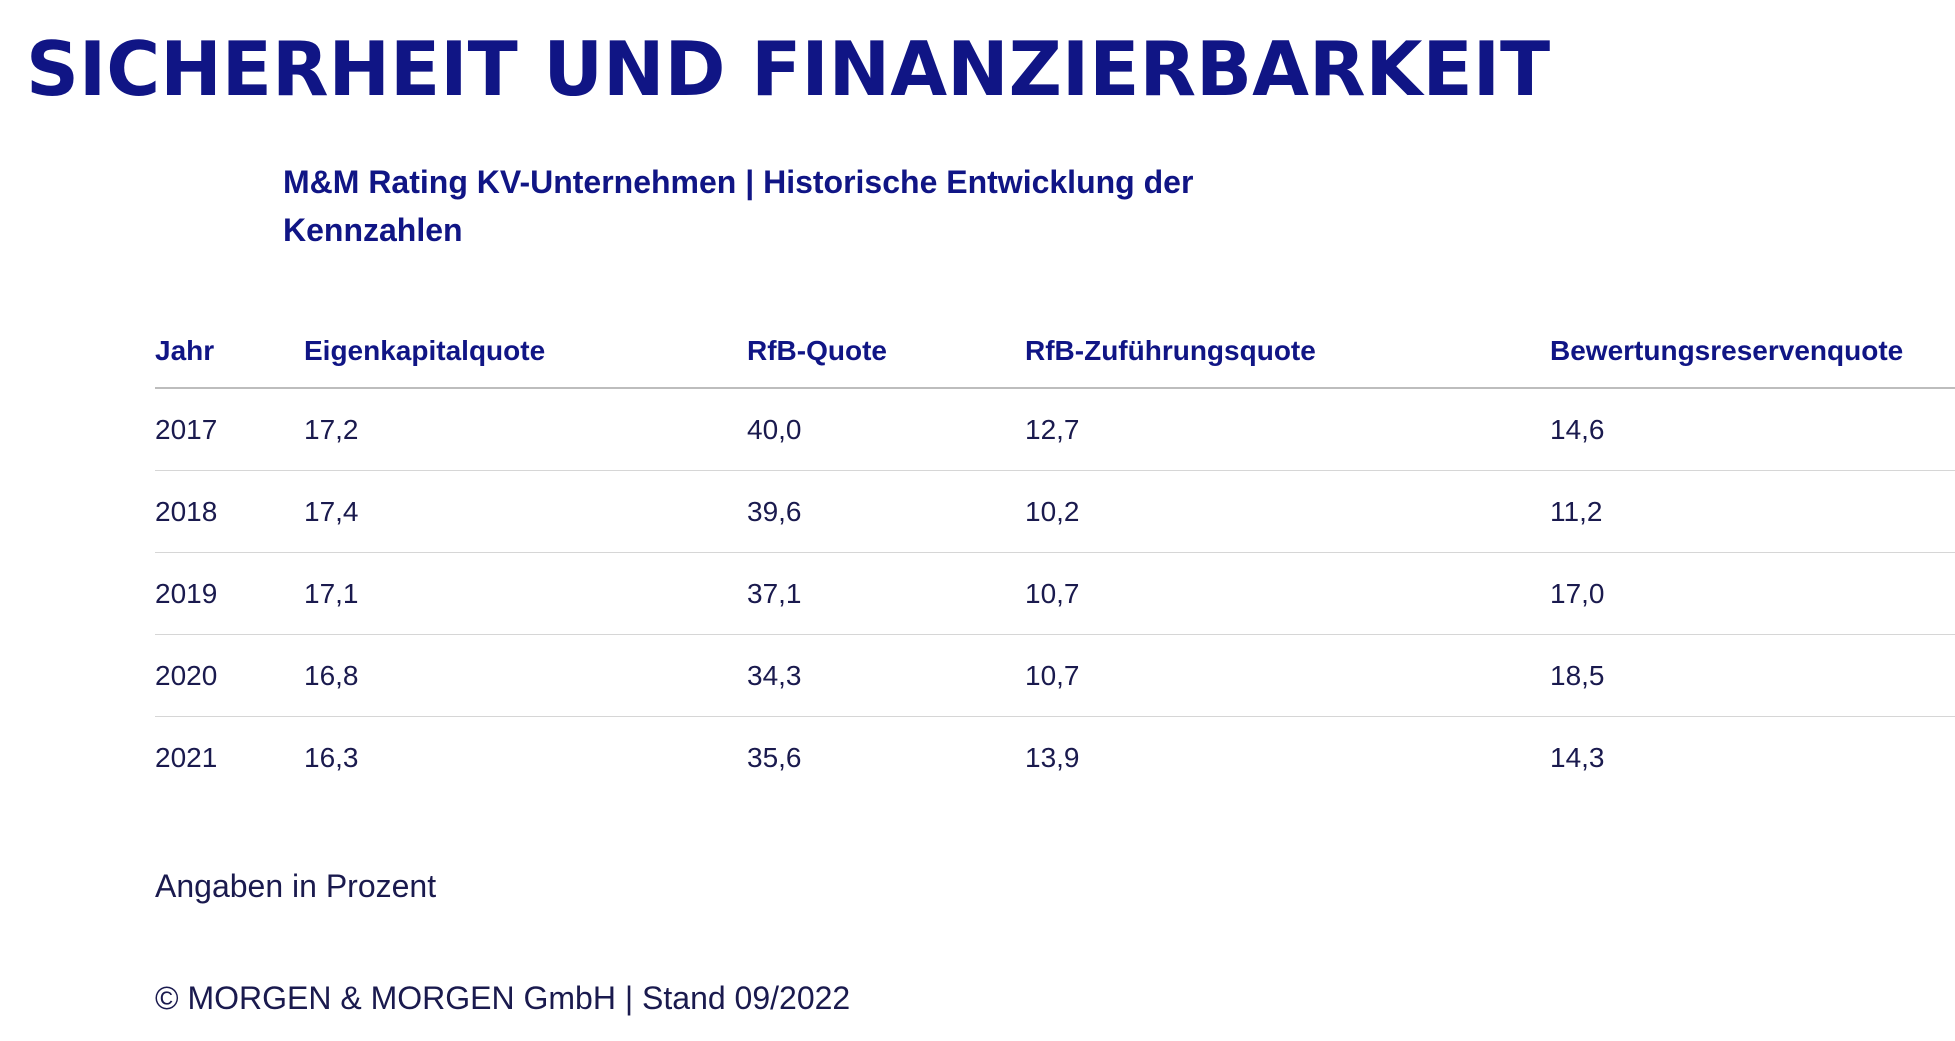 The image size is (1955, 1041). I want to click on cell-eigenkapitalquote: 17,4, so click(525, 511).